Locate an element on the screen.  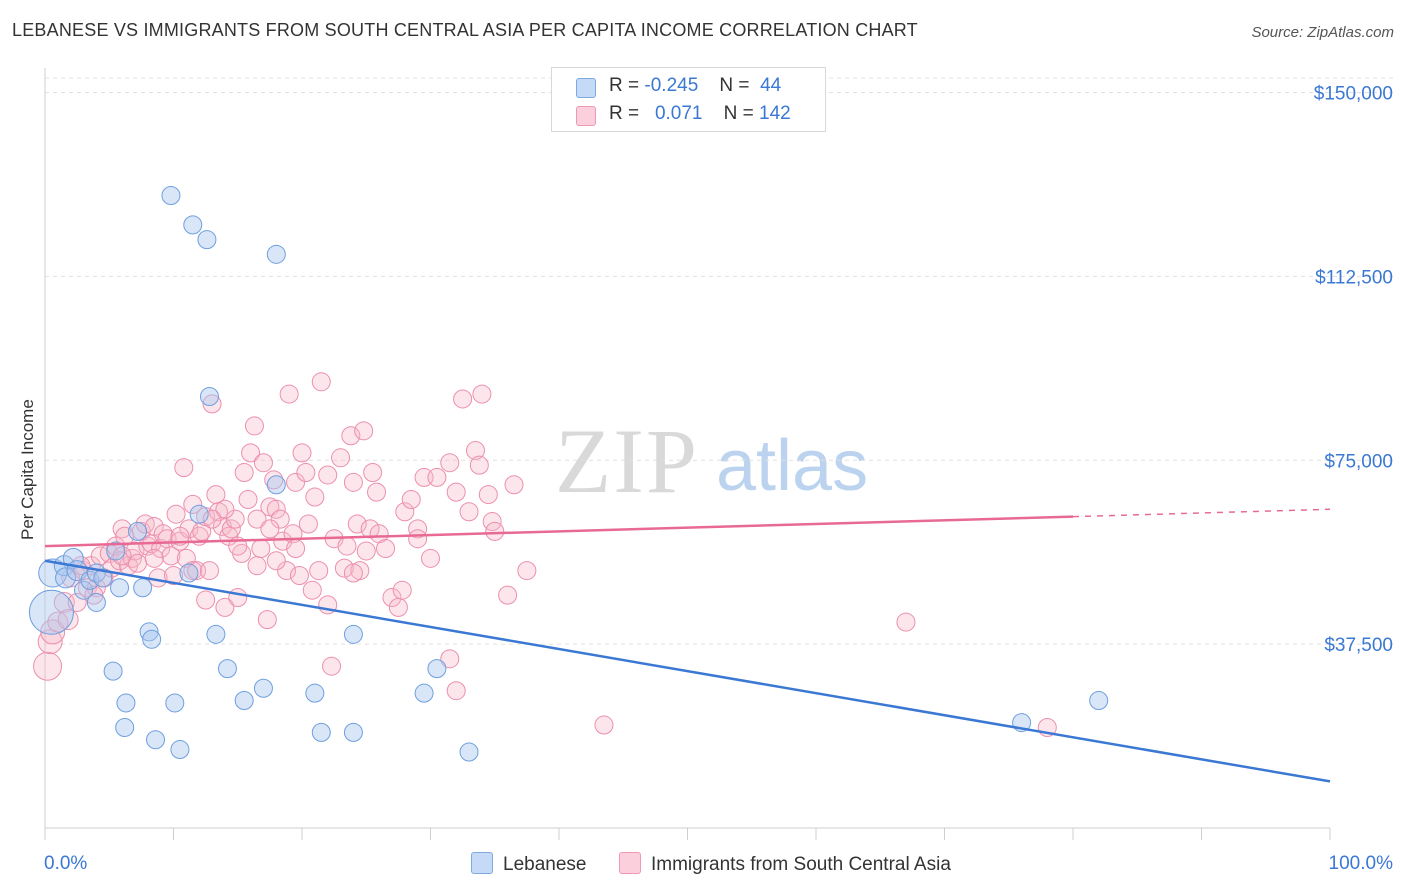
x-tick-label-min: 0.0% is located at coordinates (65, 863).